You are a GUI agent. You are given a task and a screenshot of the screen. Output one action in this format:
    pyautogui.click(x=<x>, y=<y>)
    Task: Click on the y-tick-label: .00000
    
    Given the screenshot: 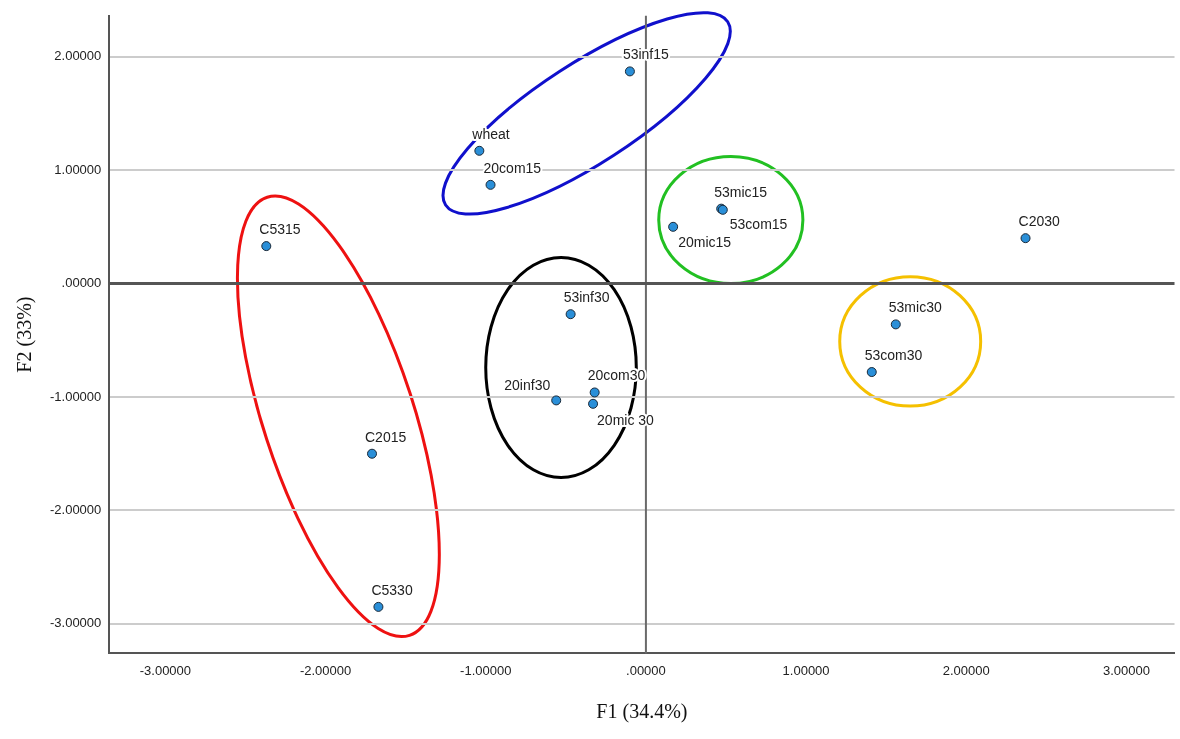 What is the action you would take?
    pyautogui.click(x=81, y=283)
    